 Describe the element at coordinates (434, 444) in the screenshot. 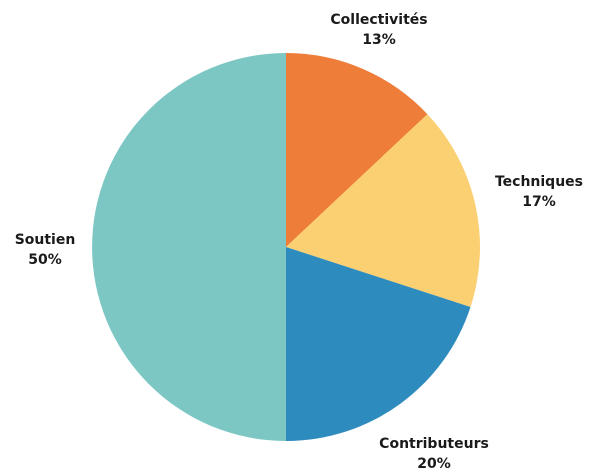

I see `slice-label-contributeurs: Contributeurs` at that location.